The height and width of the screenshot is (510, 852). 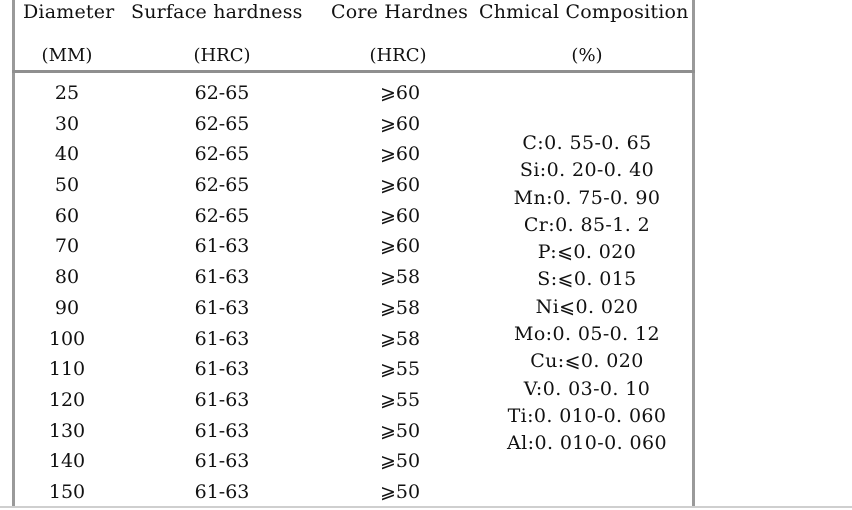 I want to click on header-core-hardness: Core Hardnes, so click(x=400, y=12).